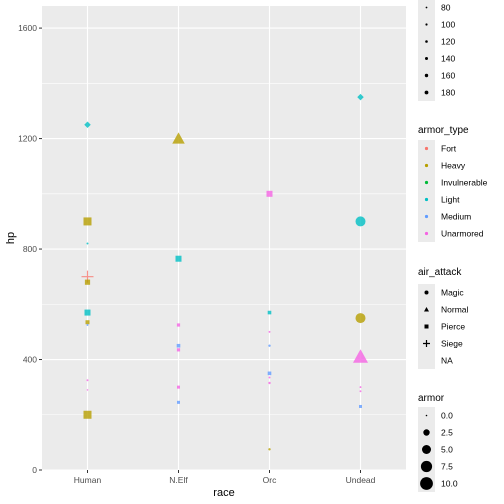  Describe the element at coordinates (34, 470) in the screenshot. I see `y-tick-label: 0` at that location.